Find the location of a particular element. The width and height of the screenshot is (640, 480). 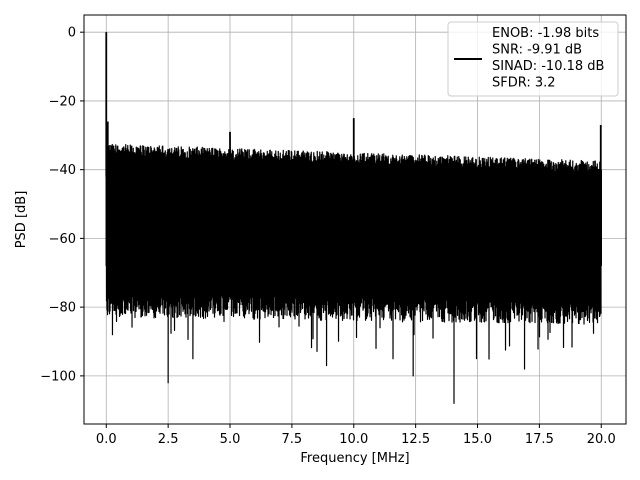

x-axis-title: Frequency [MHz] is located at coordinates (354, 458).